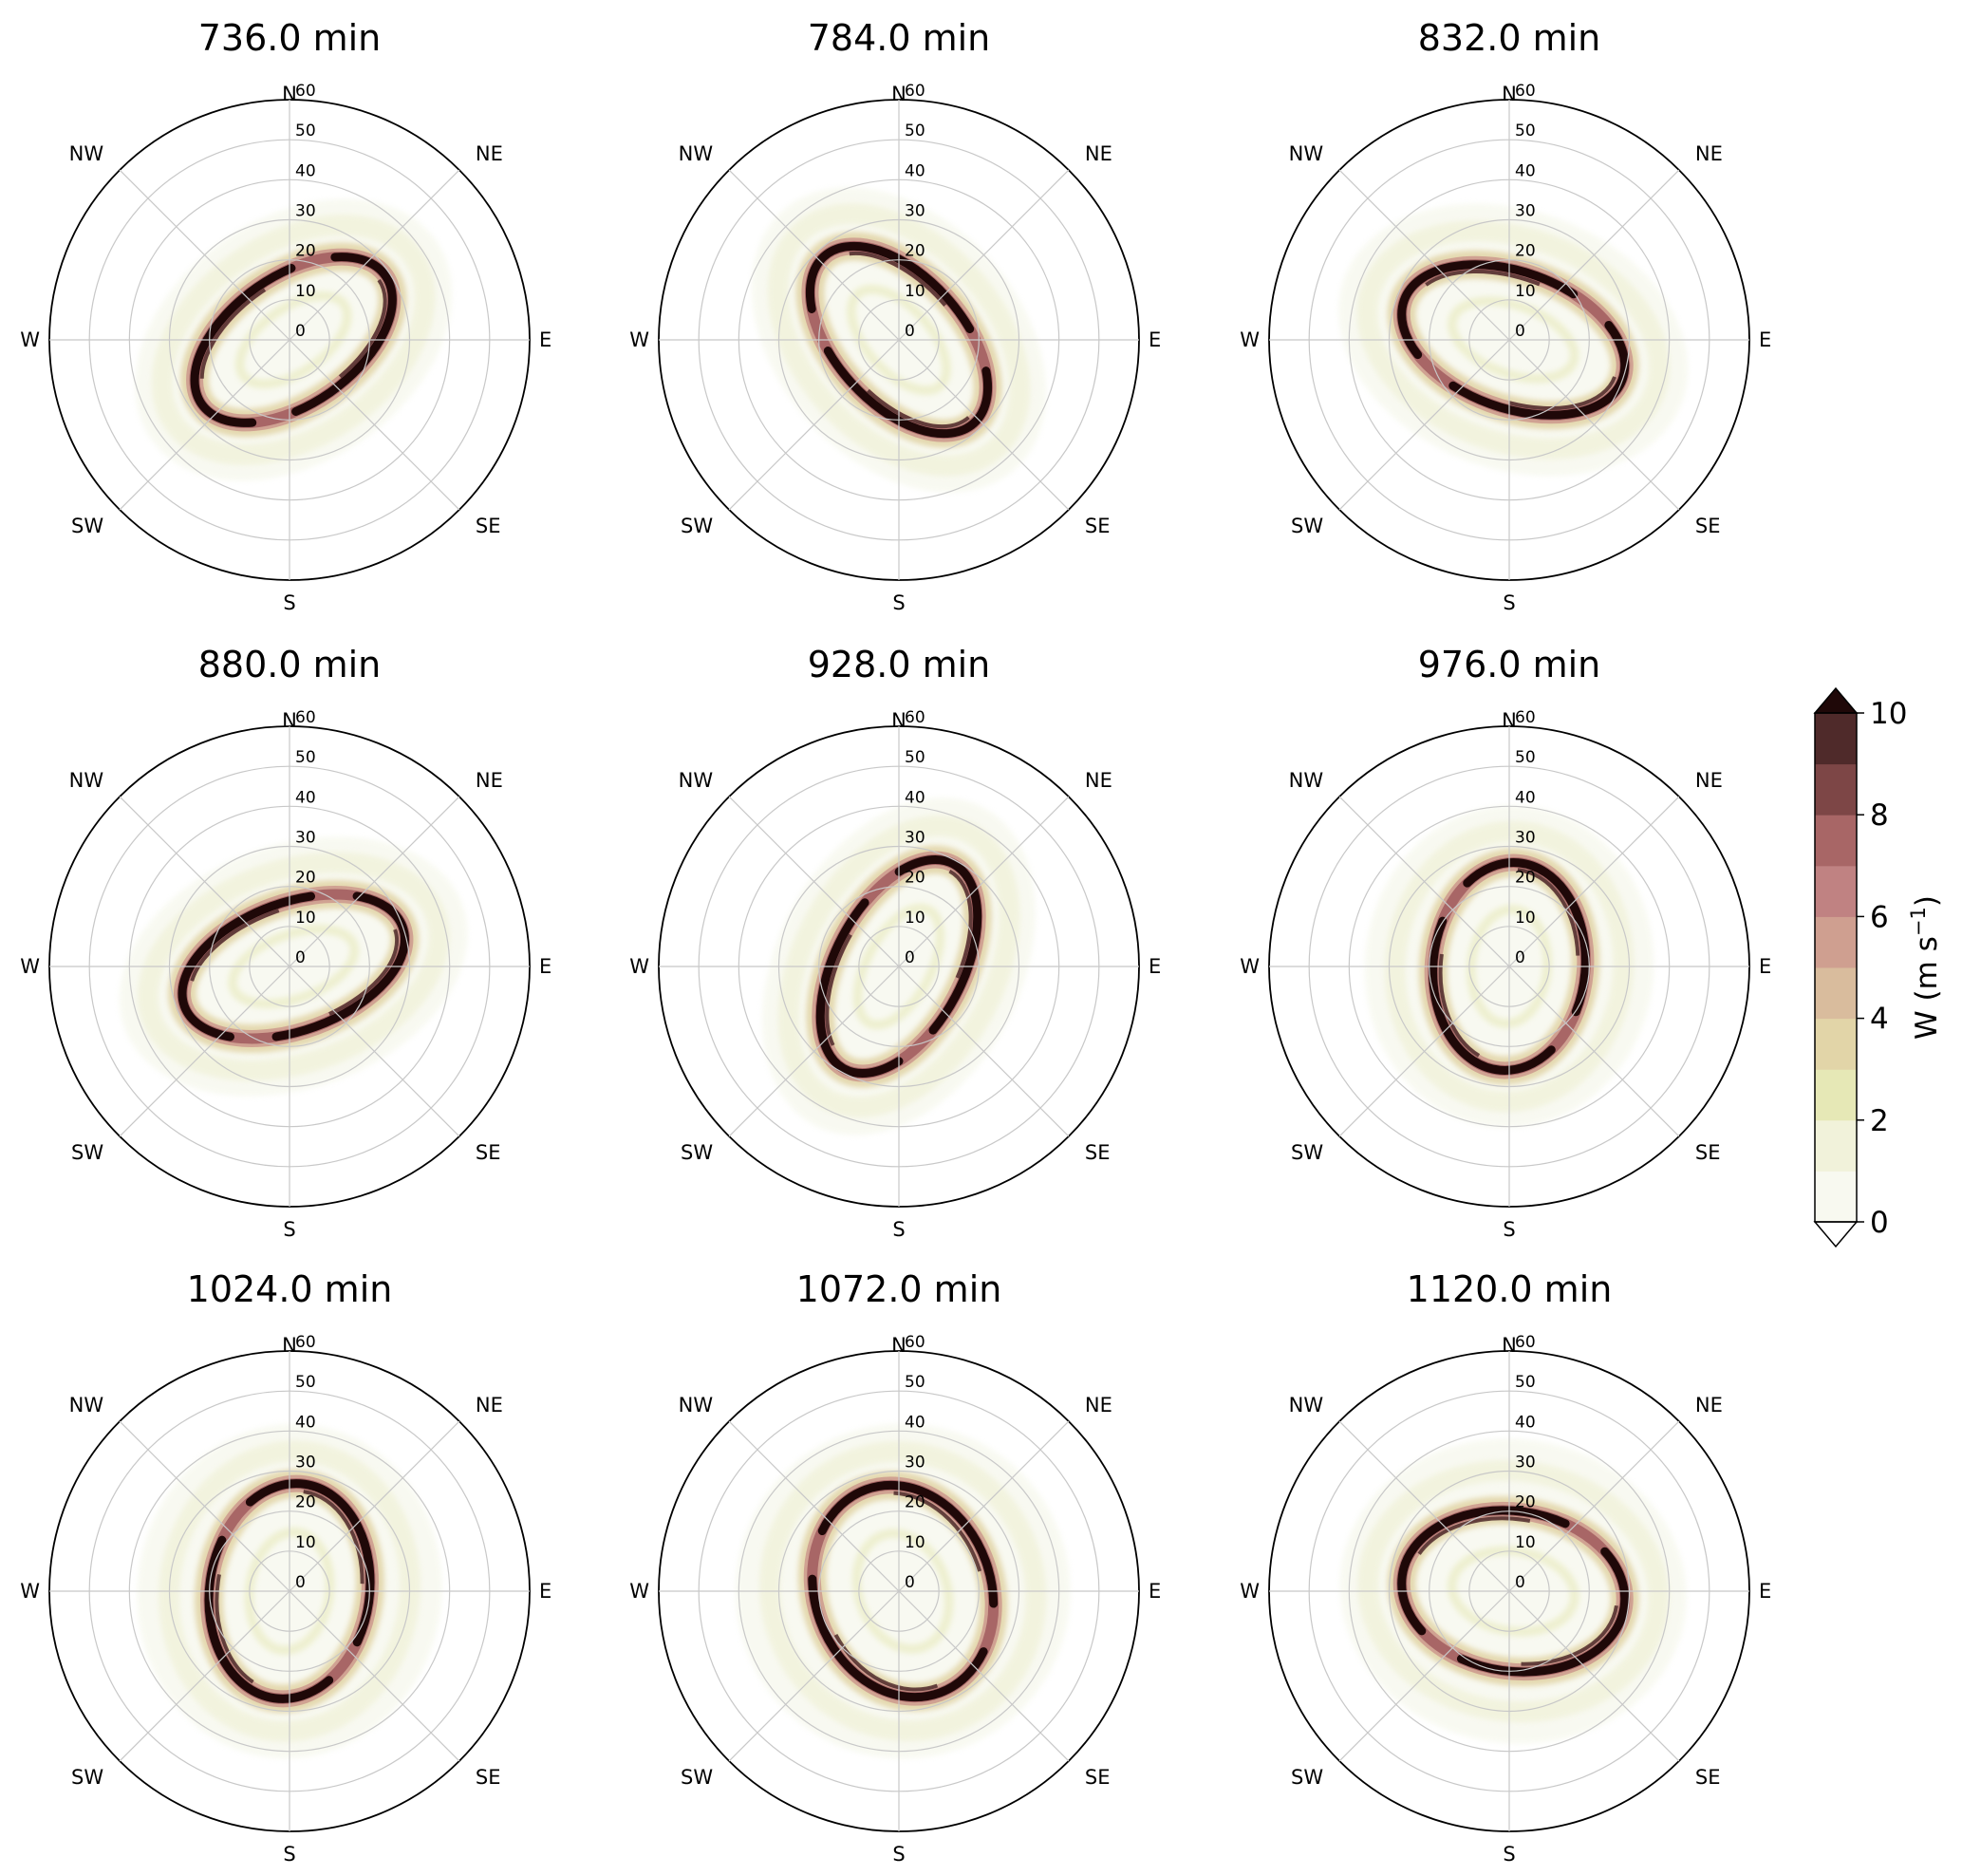  What do you see at coordinates (1918, 921) in the screenshot?
I see `colorbar-label-exponent: −1` at bounding box center [1918, 921].